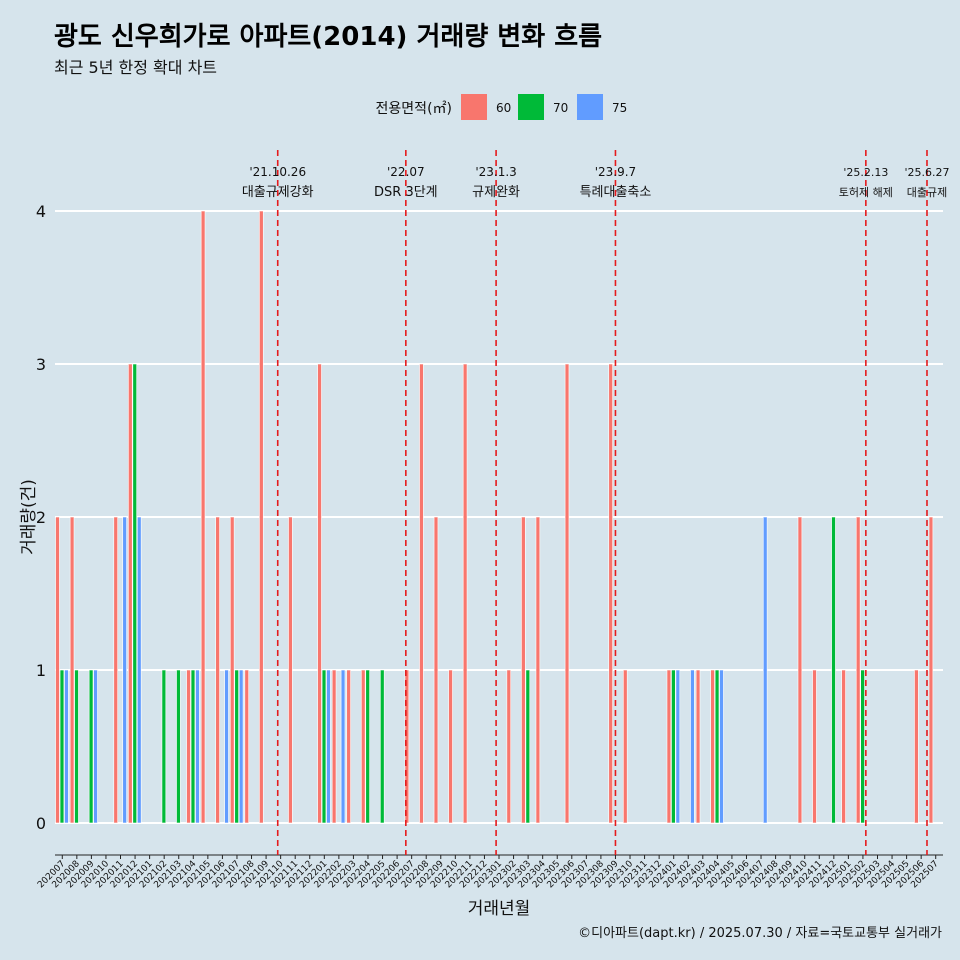 This screenshot has height=960, width=960. I want to click on chart-subtitle: 최근 5년 한정 확대 차트, so click(136, 67).